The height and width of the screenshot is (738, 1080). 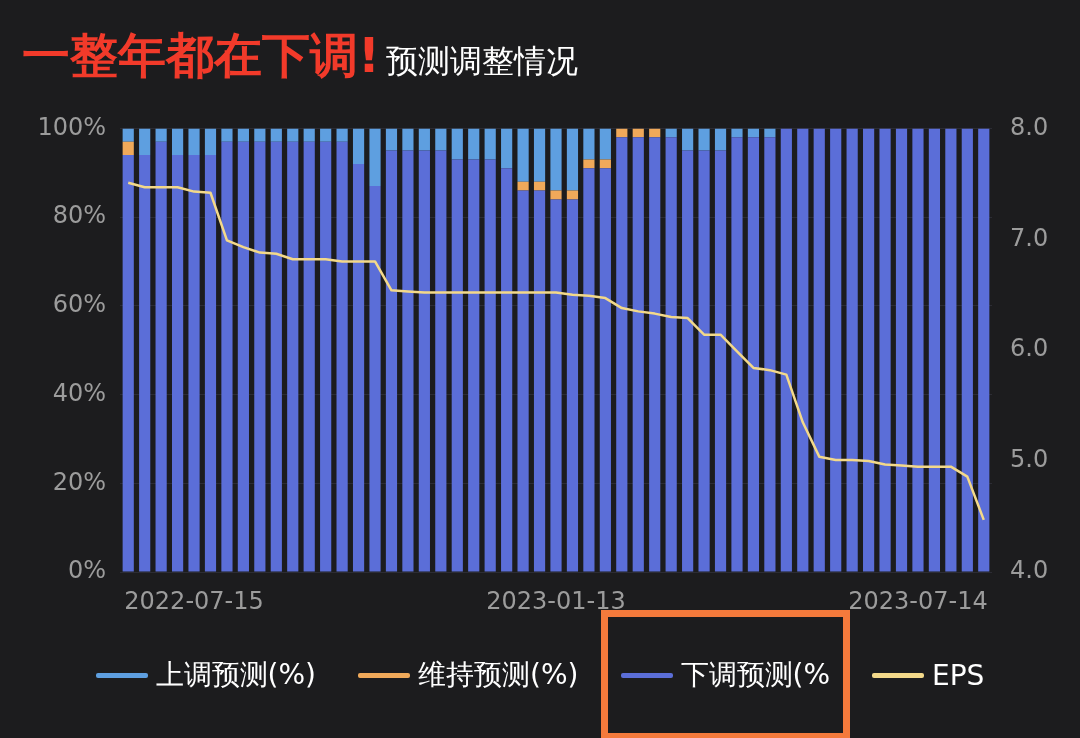 What do you see at coordinates (1029, 126) in the screenshot?
I see `y2-tick-label: 8.0` at bounding box center [1029, 126].